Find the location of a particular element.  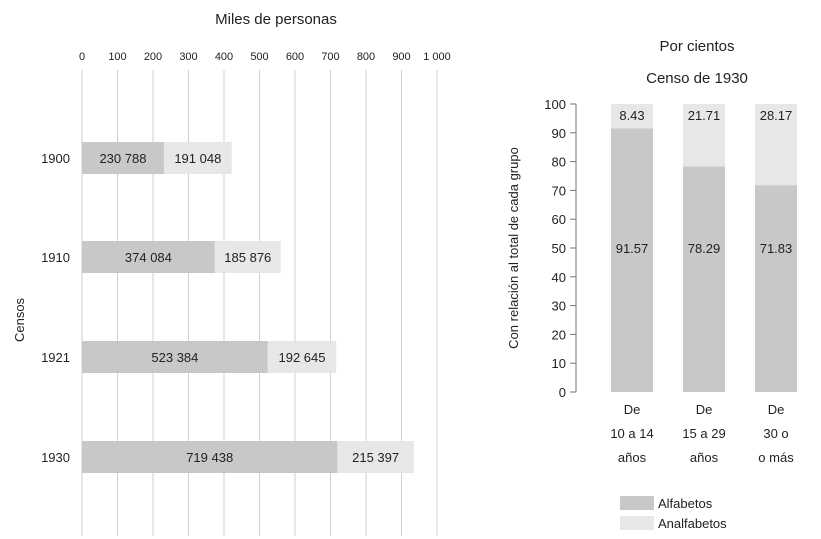

x-tick-label: 600 is located at coordinates (295, 57).